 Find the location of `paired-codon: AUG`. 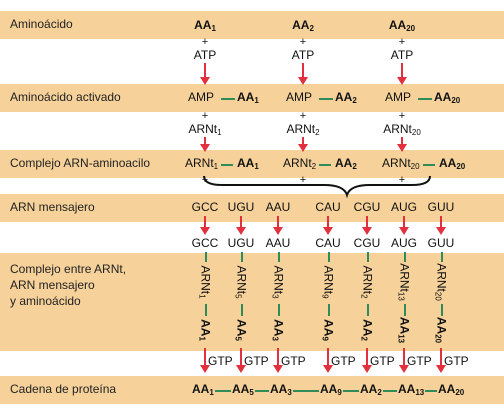

paired-codon: AUG is located at coordinates (404, 243).